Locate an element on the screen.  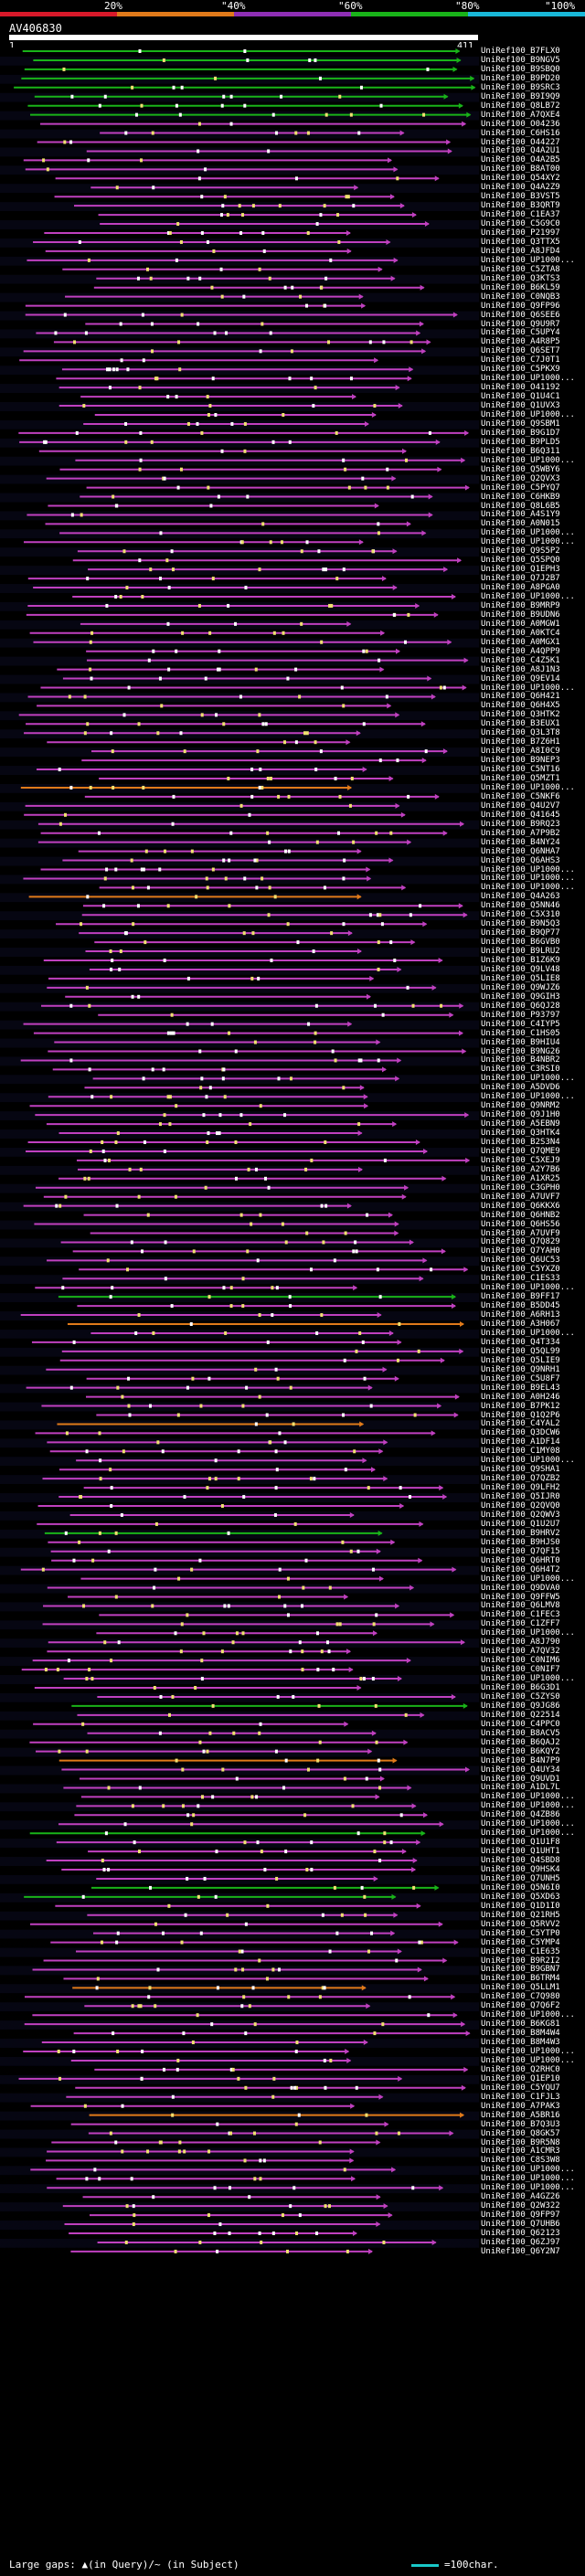
hit-label: UniRef100_Q9NRH1 is located at coordinates (520, 1369).